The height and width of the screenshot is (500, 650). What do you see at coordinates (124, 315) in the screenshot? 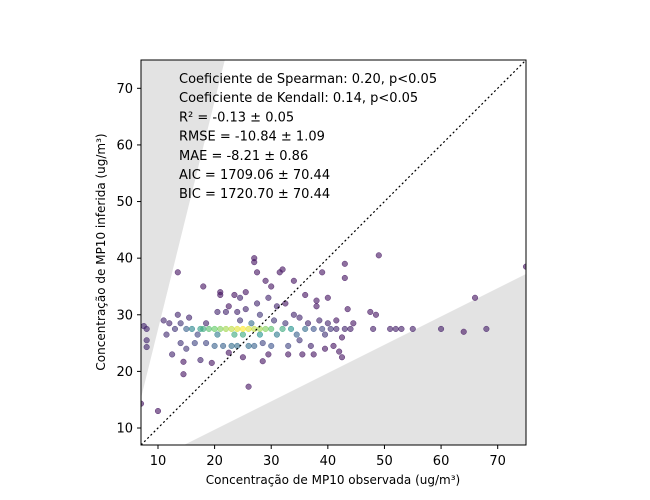
I see `y-tick-label: 30` at bounding box center [124, 315].